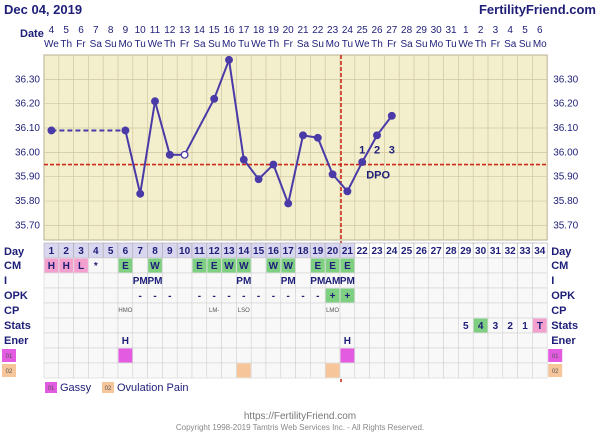 The image size is (600, 448). Describe the element at coordinates (17, 326) in the screenshot. I see `row-label-stats: Stats` at that location.